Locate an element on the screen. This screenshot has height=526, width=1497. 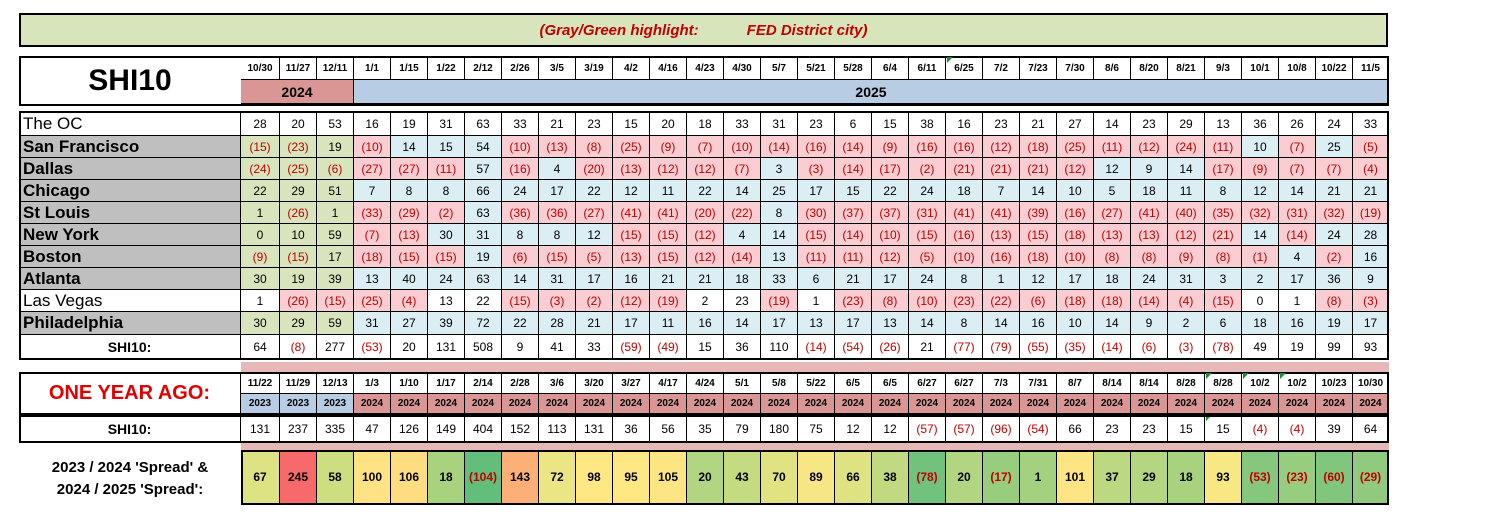
spread-value-cell: (53) is located at coordinates (1260, 477).